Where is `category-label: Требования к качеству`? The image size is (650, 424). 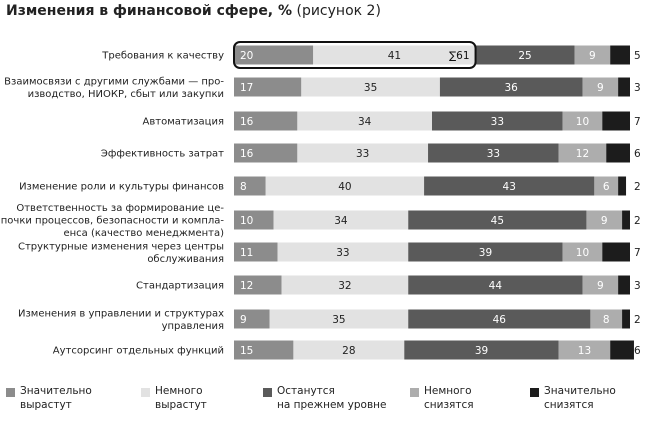 category-label: Требования к качеству is located at coordinates (162, 56).